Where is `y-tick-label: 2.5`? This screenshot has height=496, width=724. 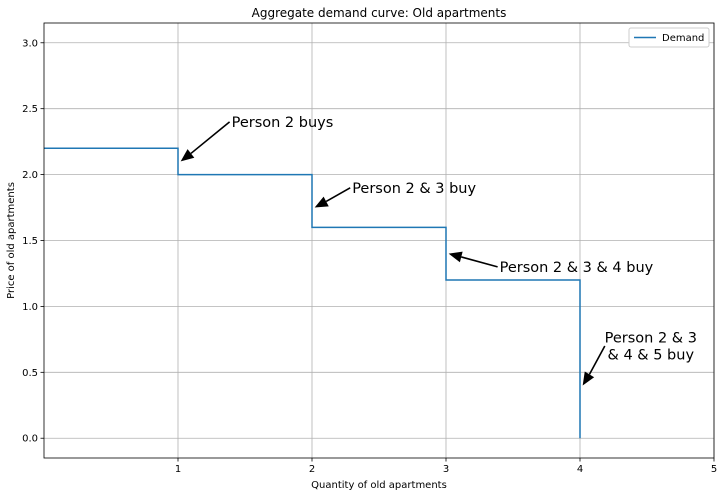
y-tick-label: 2.5 is located at coordinates (30, 109).